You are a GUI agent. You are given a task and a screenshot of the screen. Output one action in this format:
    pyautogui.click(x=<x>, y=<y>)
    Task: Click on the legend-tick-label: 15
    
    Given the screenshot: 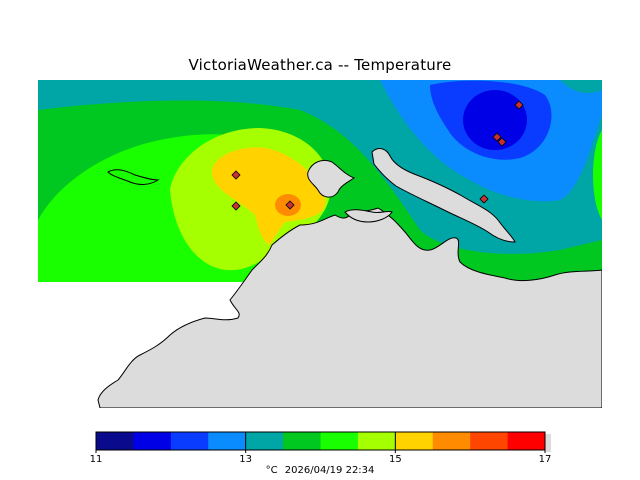 What is the action you would take?
    pyautogui.click(x=395, y=459)
    